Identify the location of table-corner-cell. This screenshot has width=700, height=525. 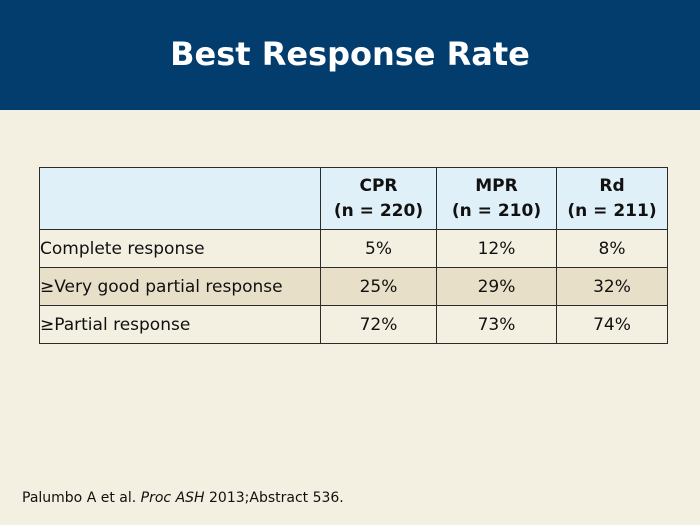
(180, 198).